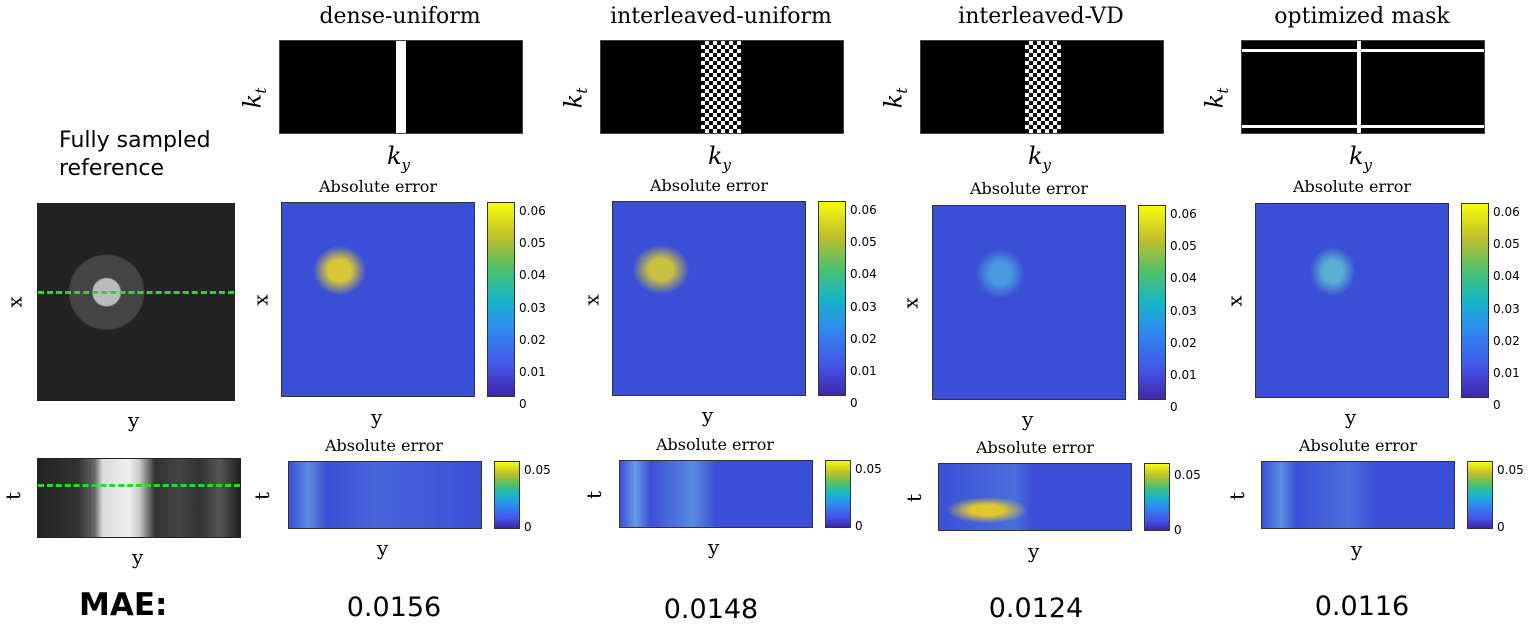 This screenshot has height=628, width=1536. What do you see at coordinates (1359, 87) in the screenshot?
I see `mask-center-line` at bounding box center [1359, 87].